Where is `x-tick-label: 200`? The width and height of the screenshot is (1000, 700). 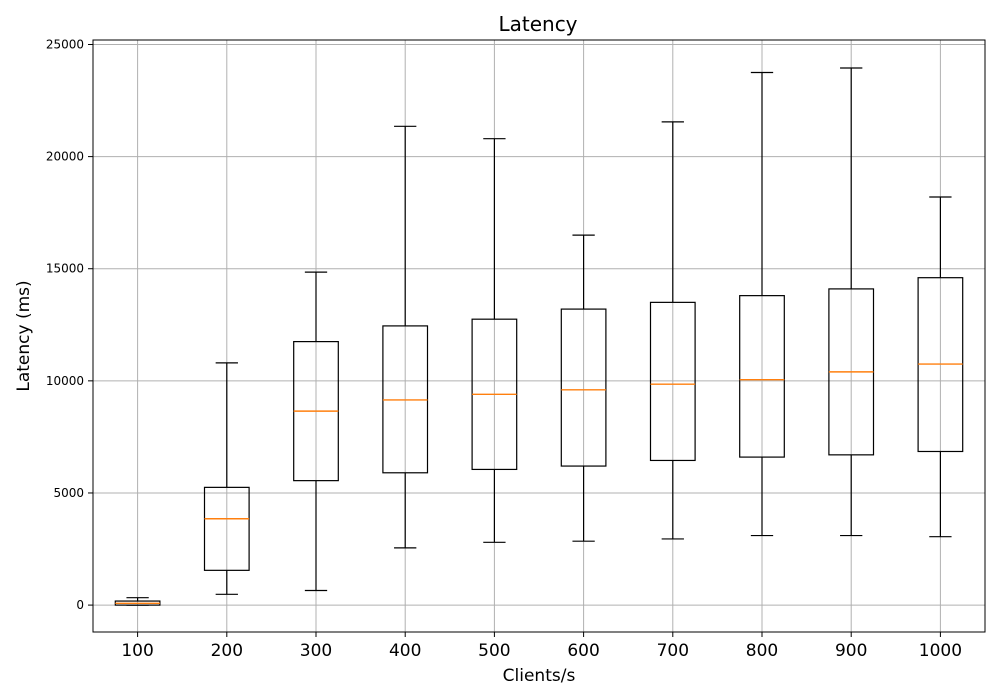 x-tick-label: 200 is located at coordinates (227, 651).